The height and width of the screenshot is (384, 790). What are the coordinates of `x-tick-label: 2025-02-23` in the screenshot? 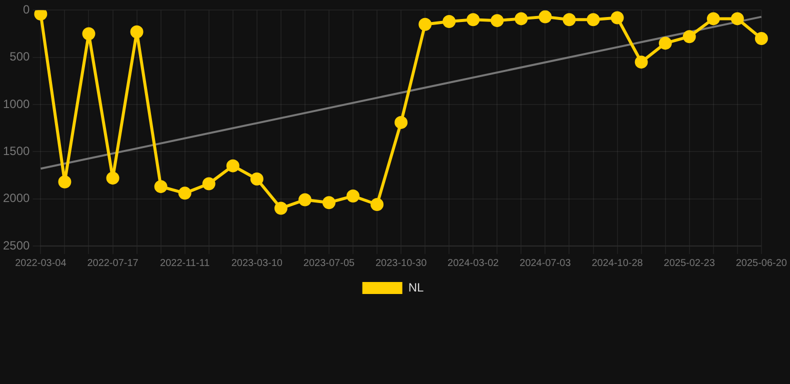 It's located at (690, 263).